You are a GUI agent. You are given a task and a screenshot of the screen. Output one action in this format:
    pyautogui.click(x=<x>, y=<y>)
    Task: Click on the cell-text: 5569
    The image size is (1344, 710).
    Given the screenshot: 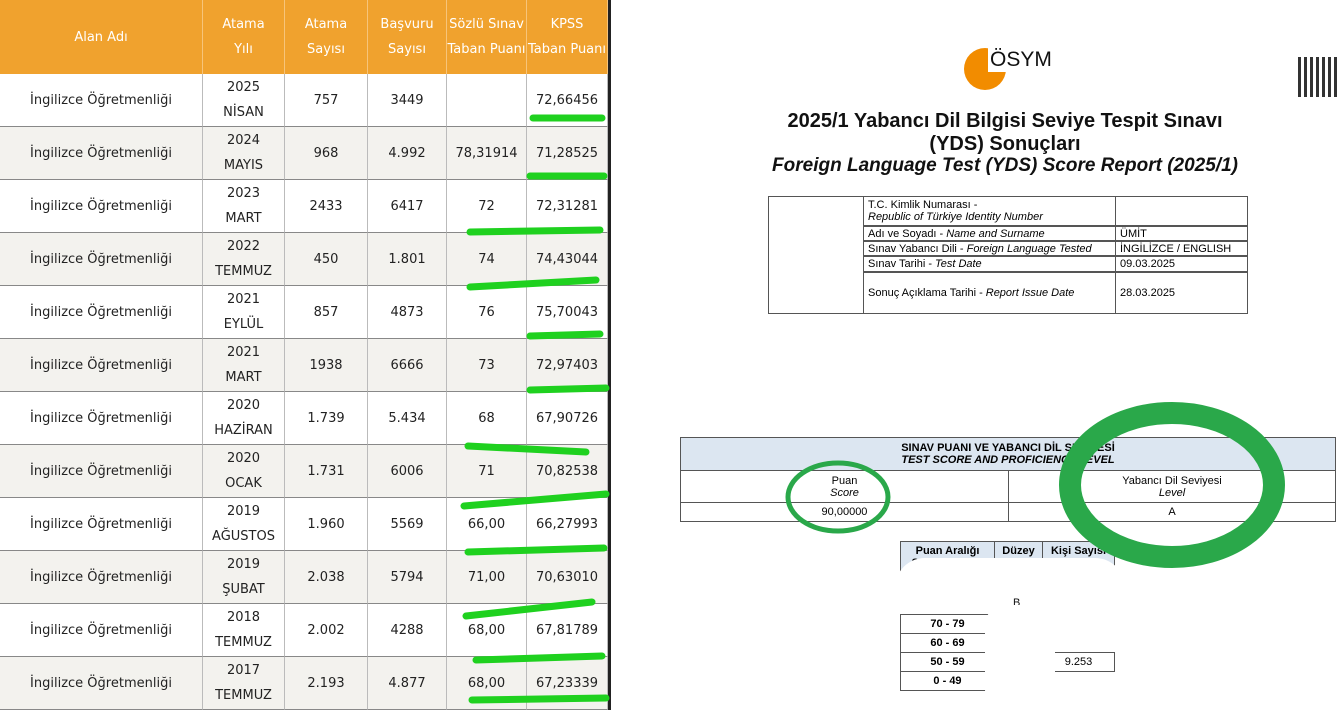 What is the action you would take?
    pyautogui.click(x=407, y=524)
    